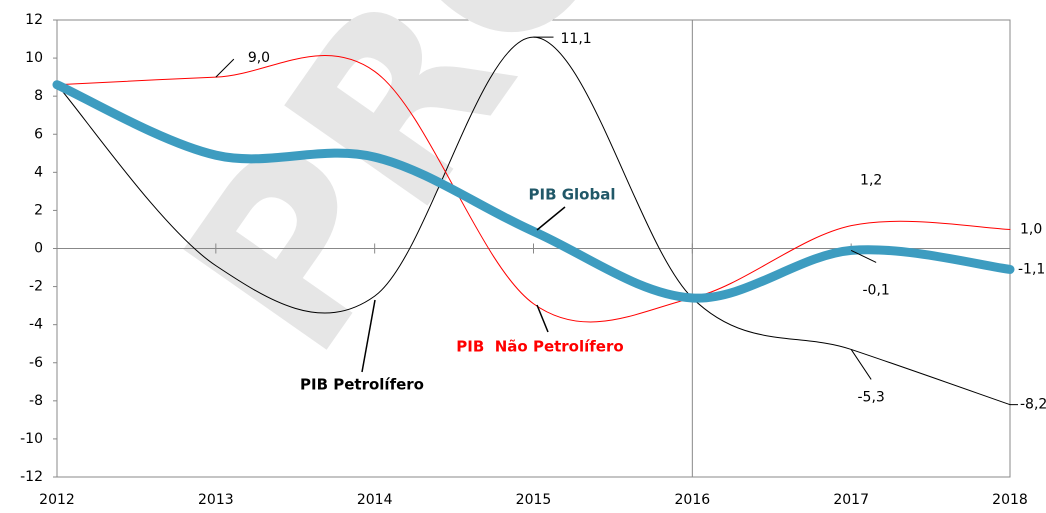 The image size is (1046, 513). I want to click on data-label: 1,2, so click(871, 181).